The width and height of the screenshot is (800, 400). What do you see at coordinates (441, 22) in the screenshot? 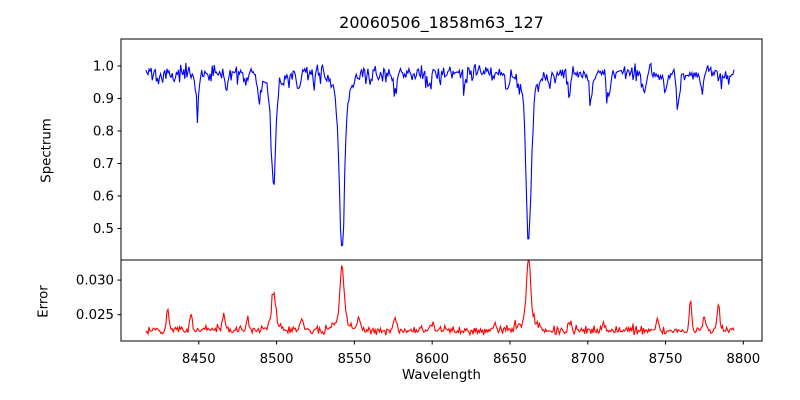
I see `chart-title: 20060506_1858m63_127` at bounding box center [441, 22].